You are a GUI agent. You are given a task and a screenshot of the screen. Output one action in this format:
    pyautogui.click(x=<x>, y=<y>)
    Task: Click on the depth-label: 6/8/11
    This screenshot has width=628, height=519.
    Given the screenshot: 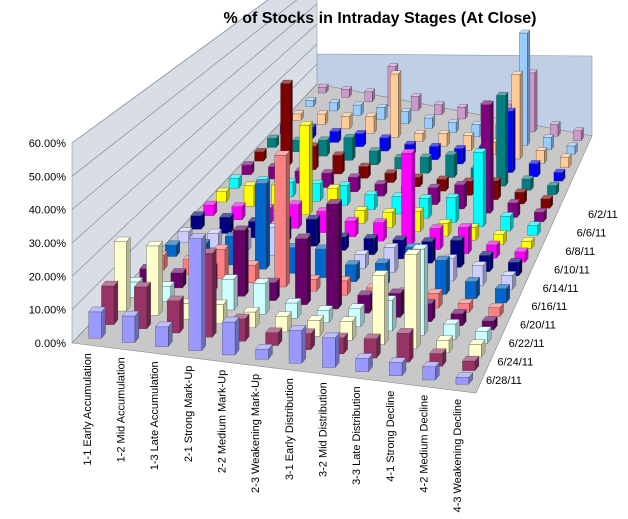 What is the action you would take?
    pyautogui.click(x=580, y=252)
    